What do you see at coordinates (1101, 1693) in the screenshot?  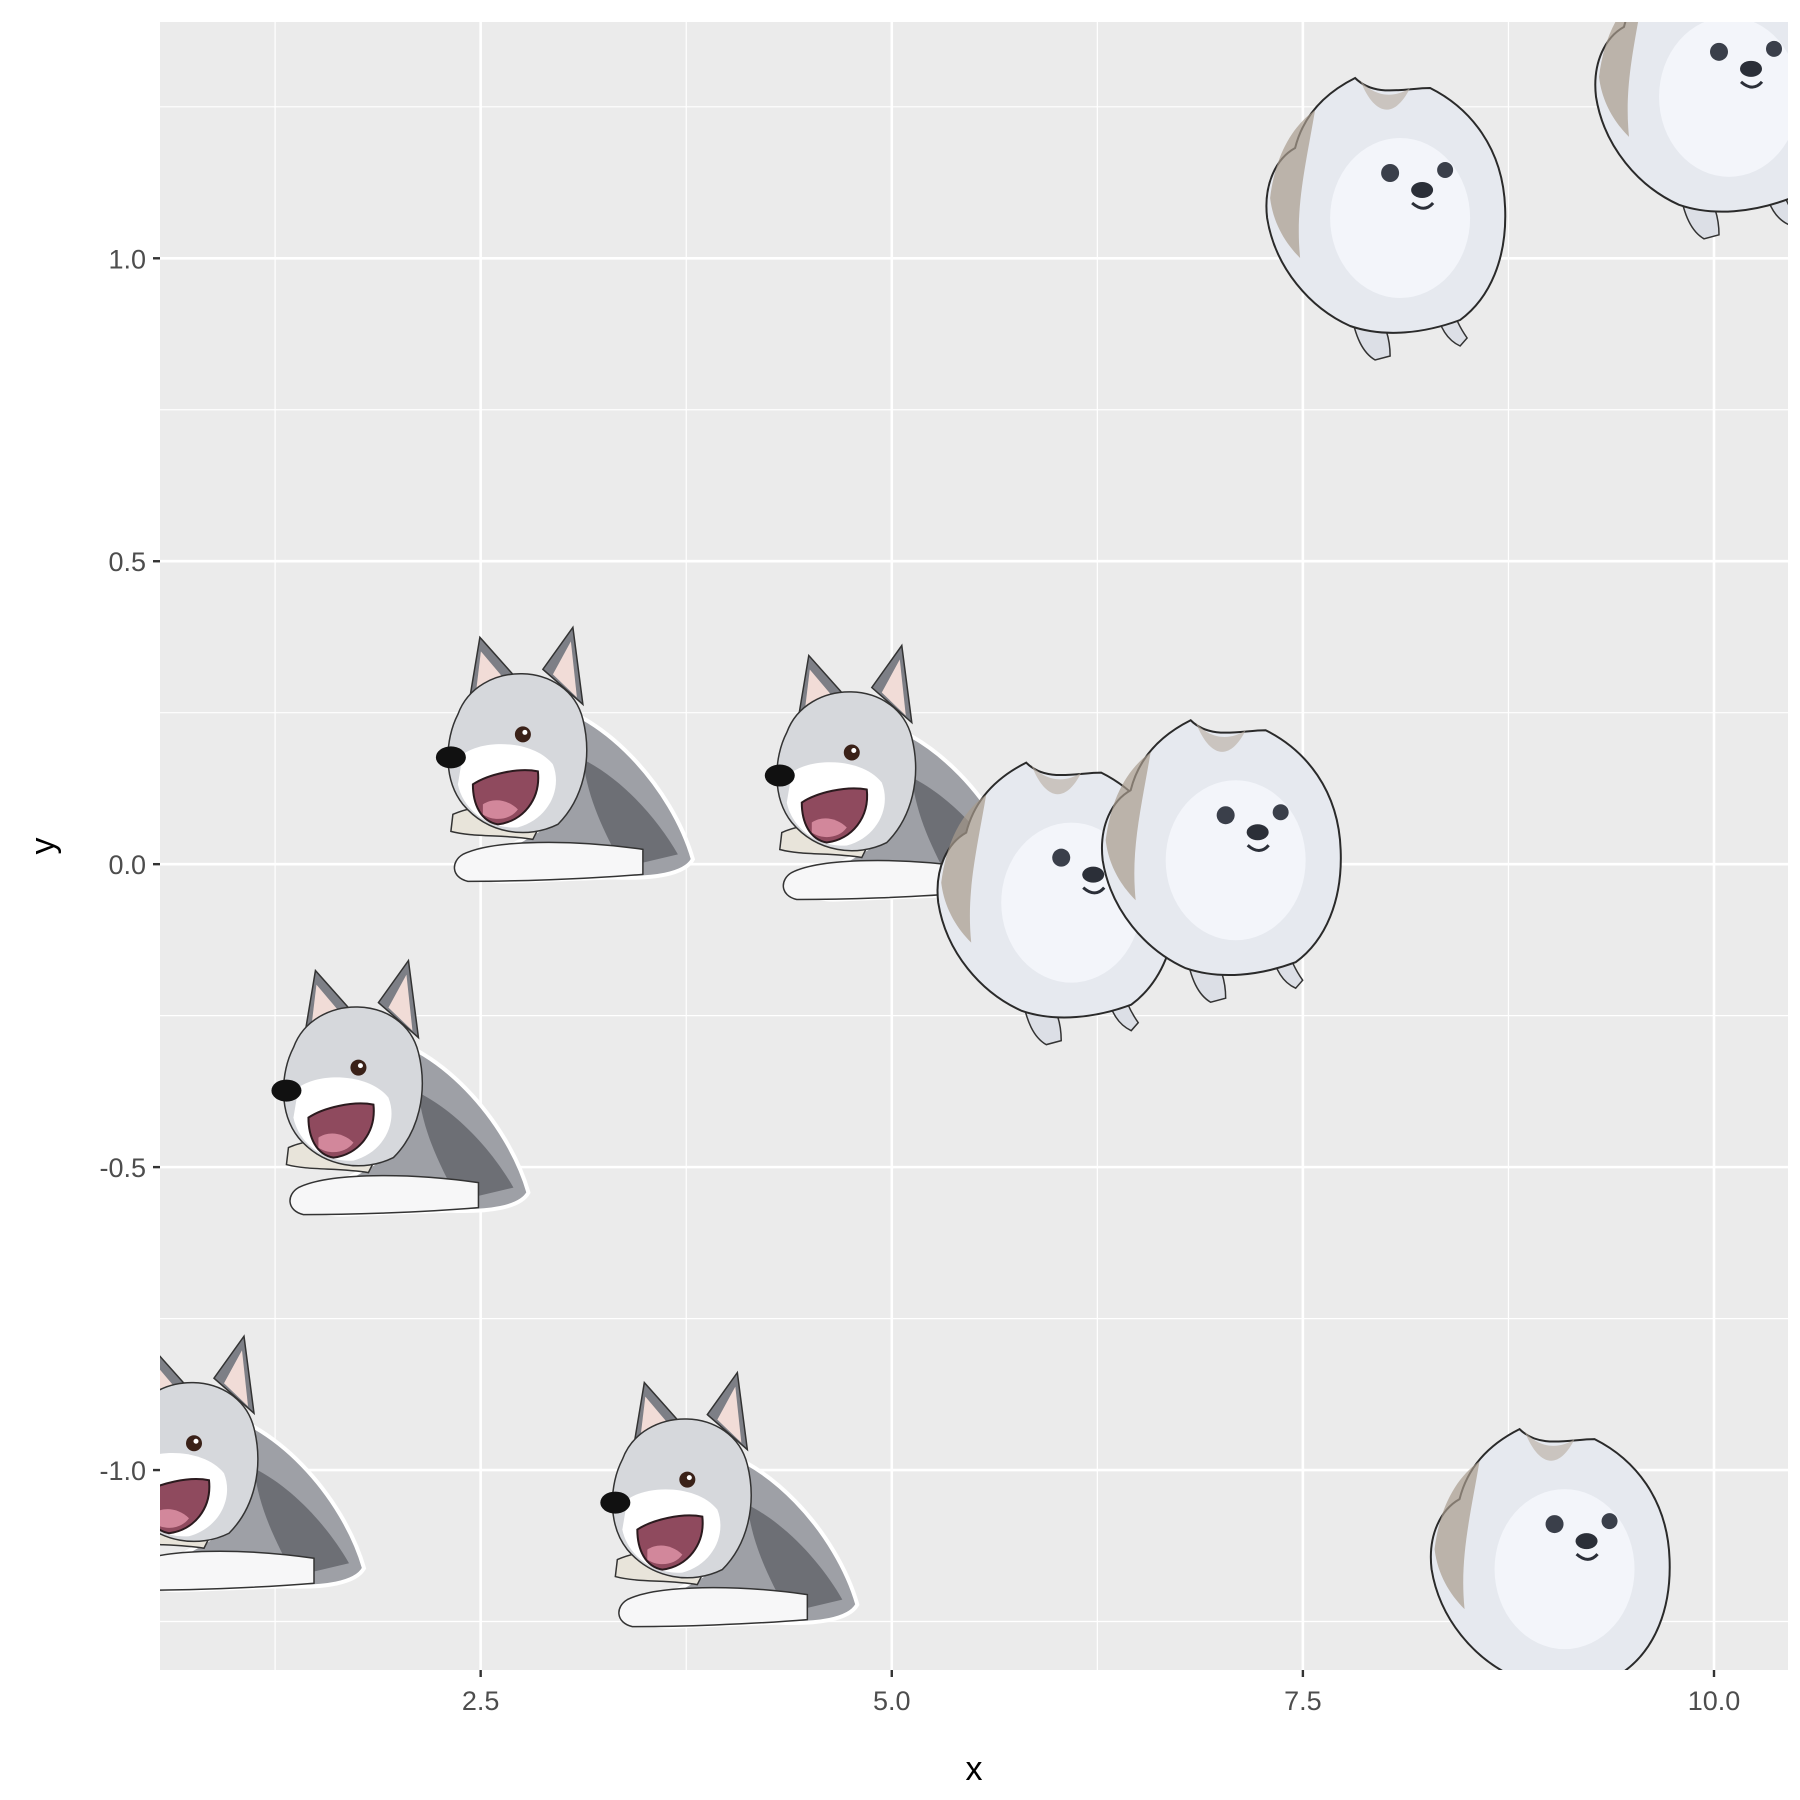 I see `x-axis: 2.5 5.0 7.5 10.0` at bounding box center [1101, 1693].